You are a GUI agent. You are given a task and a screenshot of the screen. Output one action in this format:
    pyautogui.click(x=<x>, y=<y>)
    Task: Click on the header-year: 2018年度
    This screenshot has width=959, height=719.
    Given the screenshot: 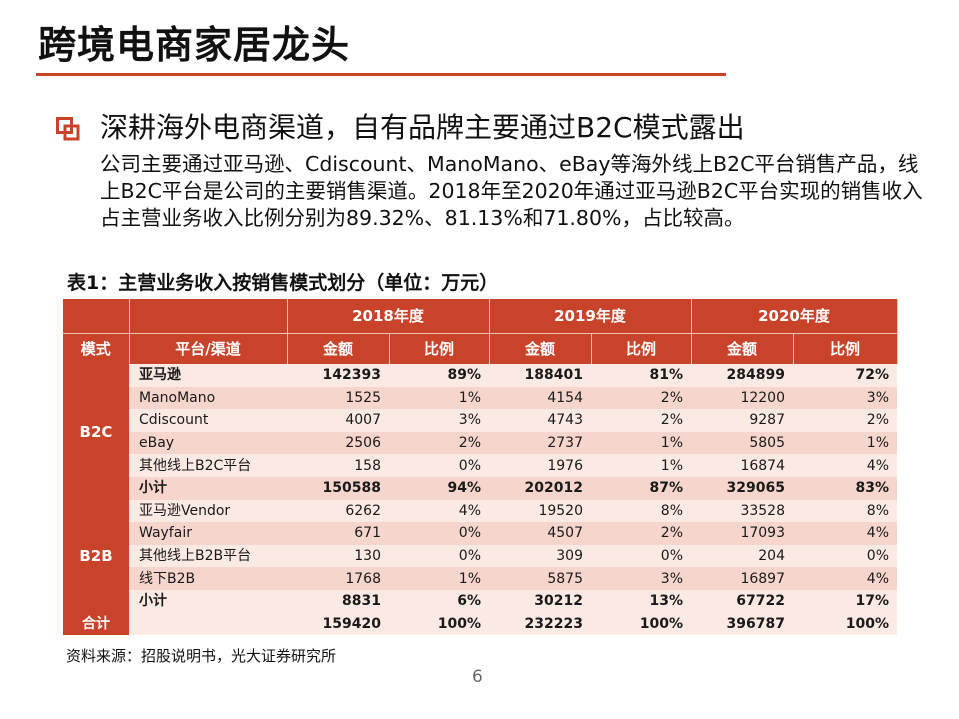 What is the action you would take?
    pyautogui.click(x=388, y=316)
    